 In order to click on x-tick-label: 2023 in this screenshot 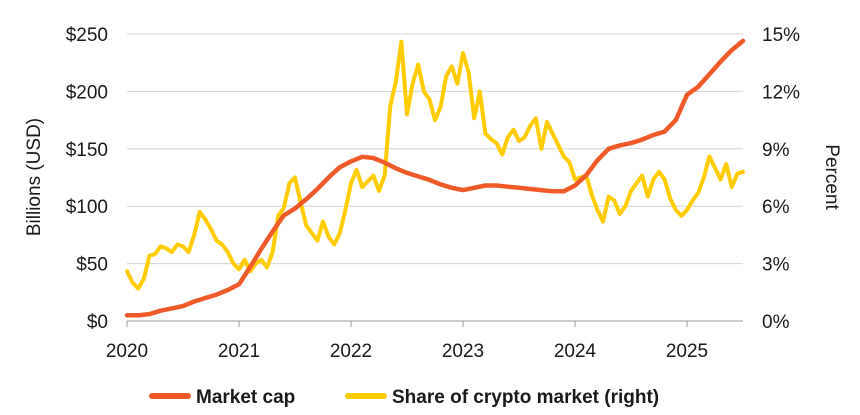, I will do `click(463, 351)`.